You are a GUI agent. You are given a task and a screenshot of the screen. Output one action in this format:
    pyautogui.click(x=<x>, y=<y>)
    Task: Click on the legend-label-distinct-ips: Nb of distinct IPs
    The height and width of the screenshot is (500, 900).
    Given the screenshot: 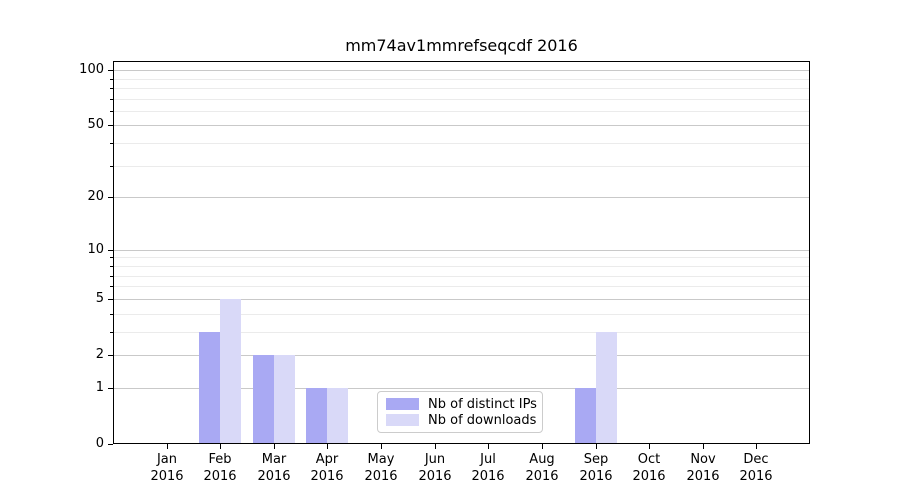 What is the action you would take?
    pyautogui.click(x=482, y=404)
    